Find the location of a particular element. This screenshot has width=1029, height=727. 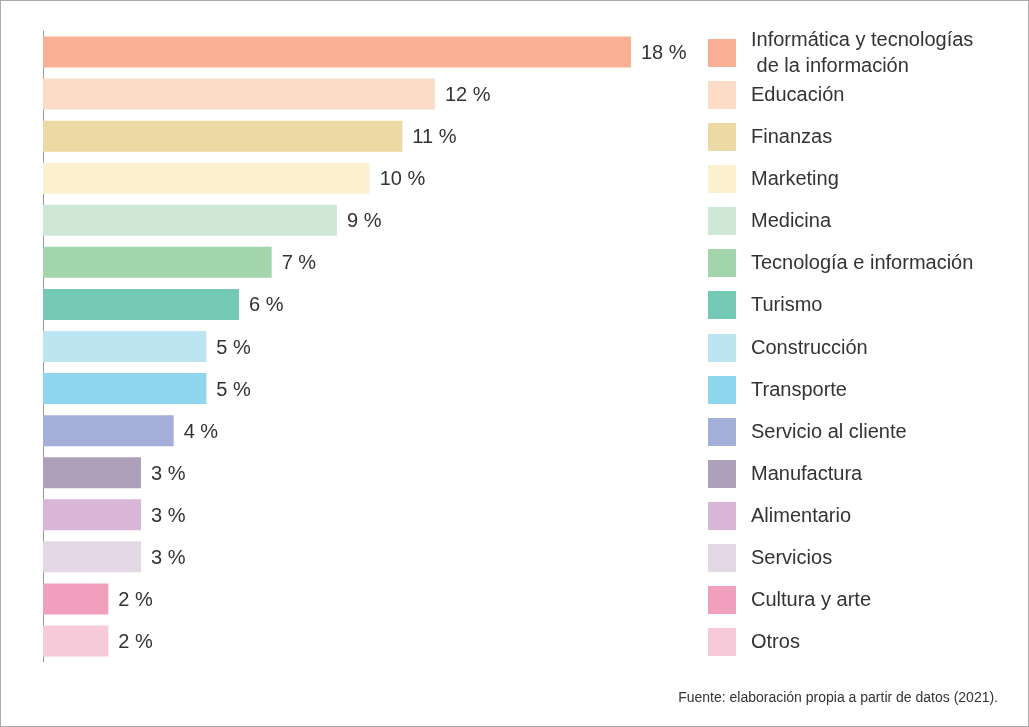

data-label: 4 % is located at coordinates (201, 430).